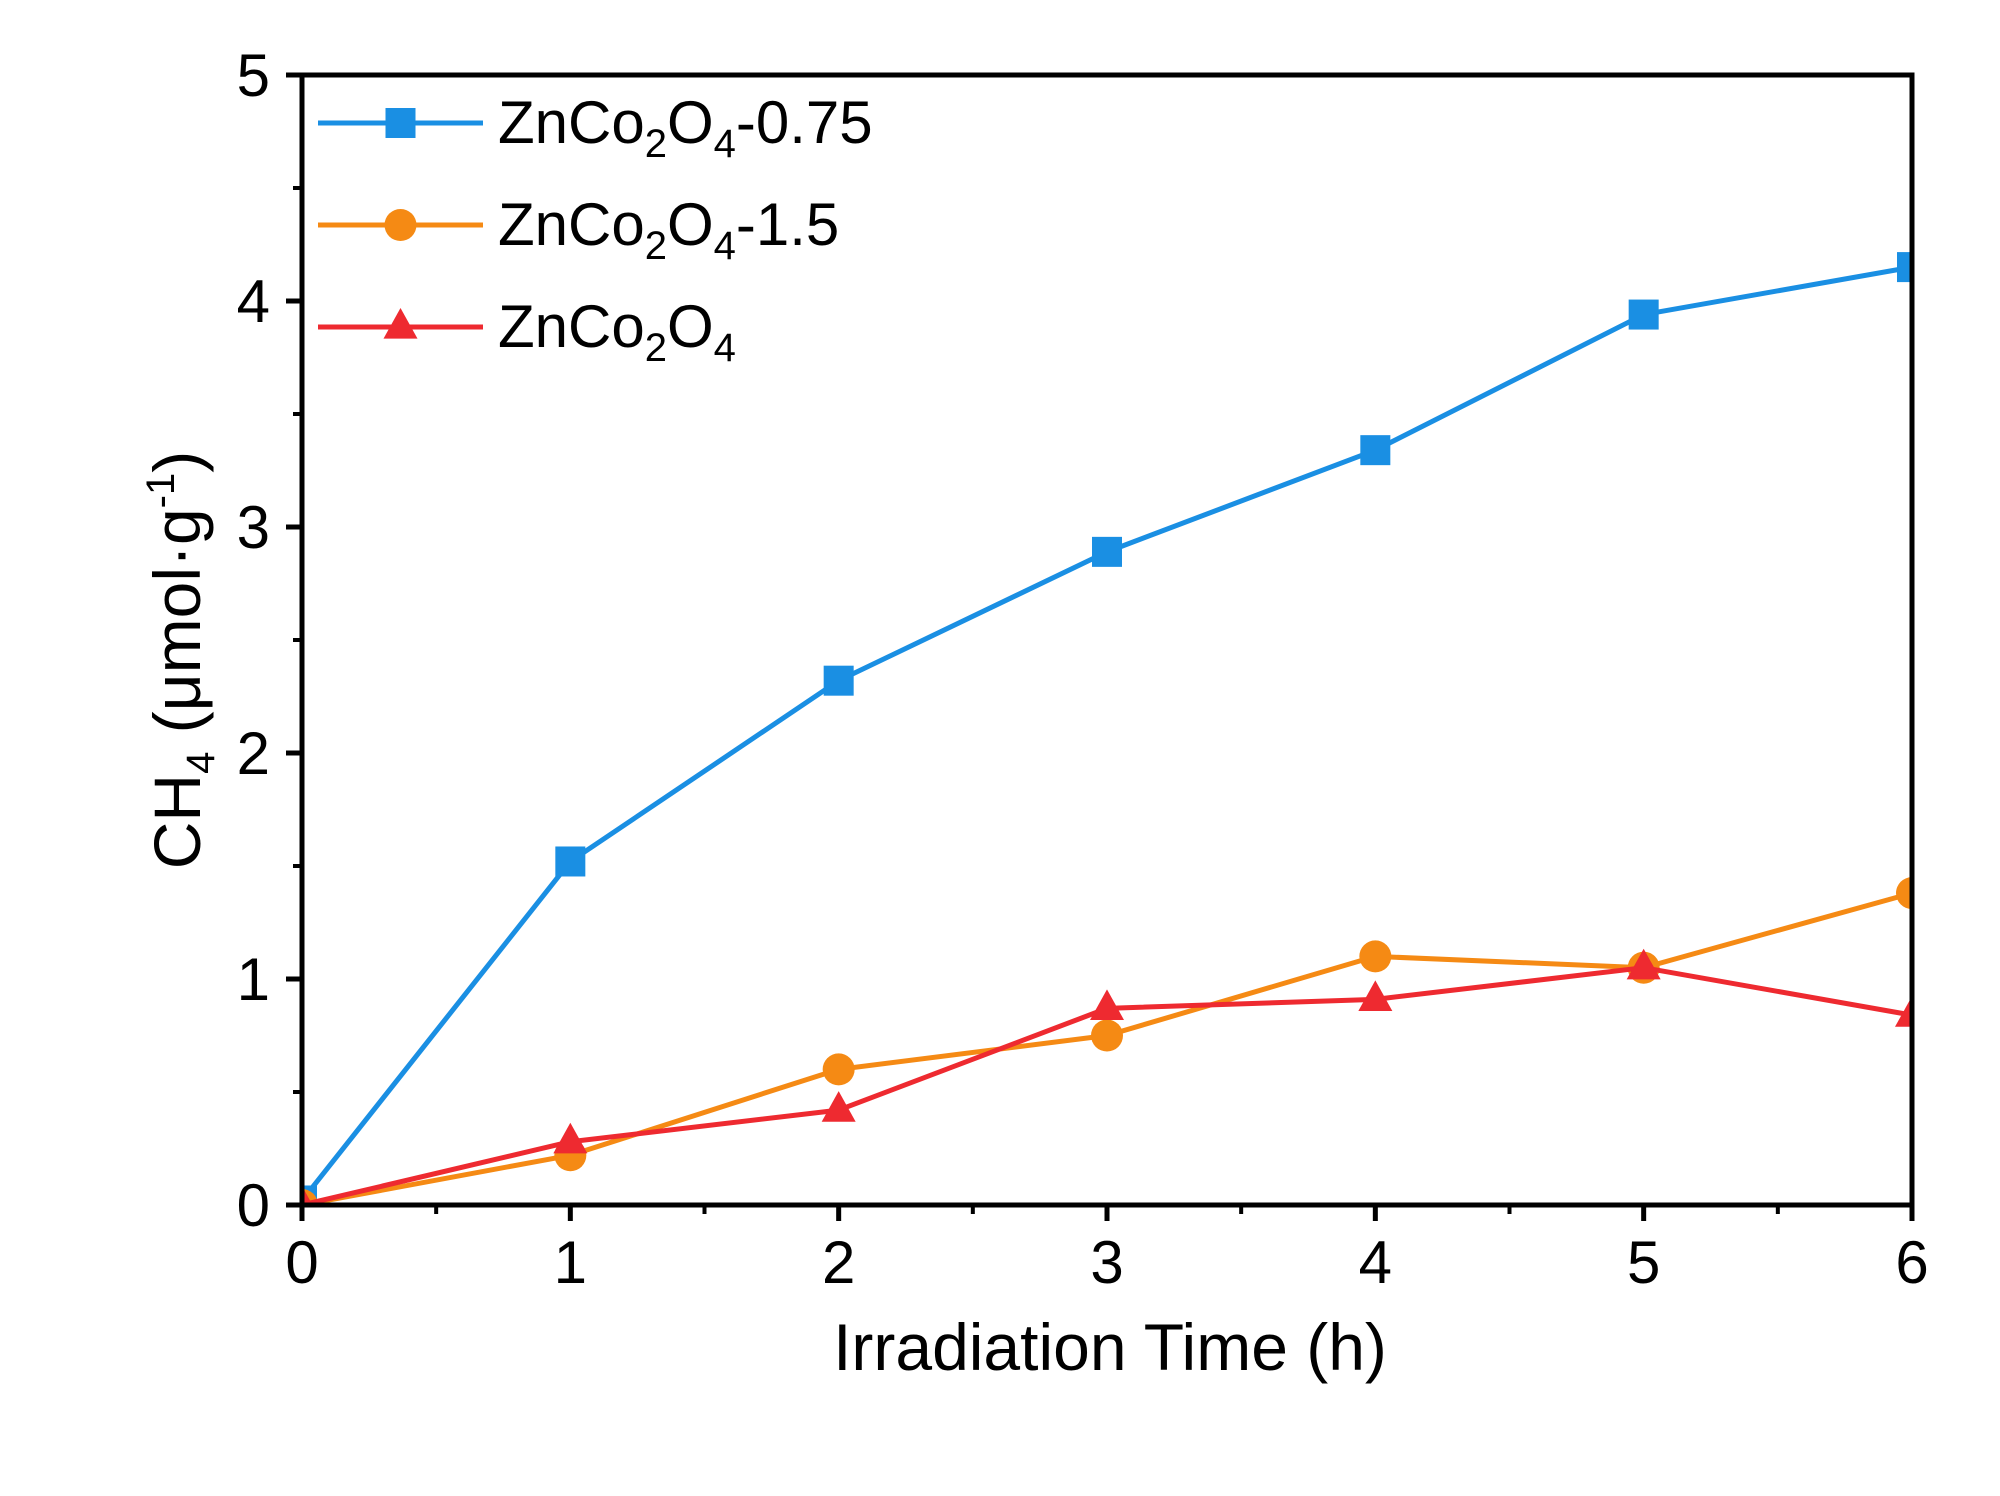  I want to click on x-axis-title: Irradiation Time (h), so click(1110, 1347).